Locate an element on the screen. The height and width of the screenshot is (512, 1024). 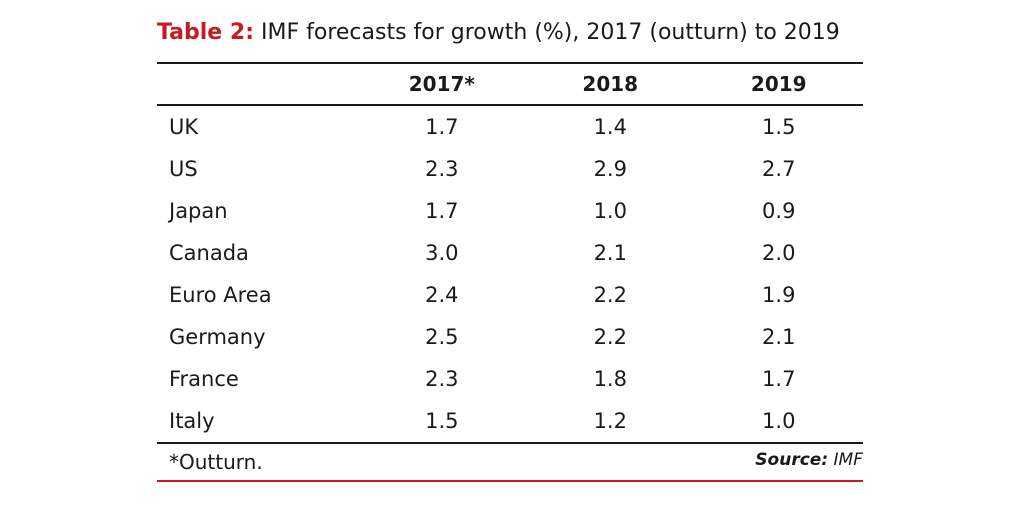
value-cell: 2.9 is located at coordinates (610, 169).